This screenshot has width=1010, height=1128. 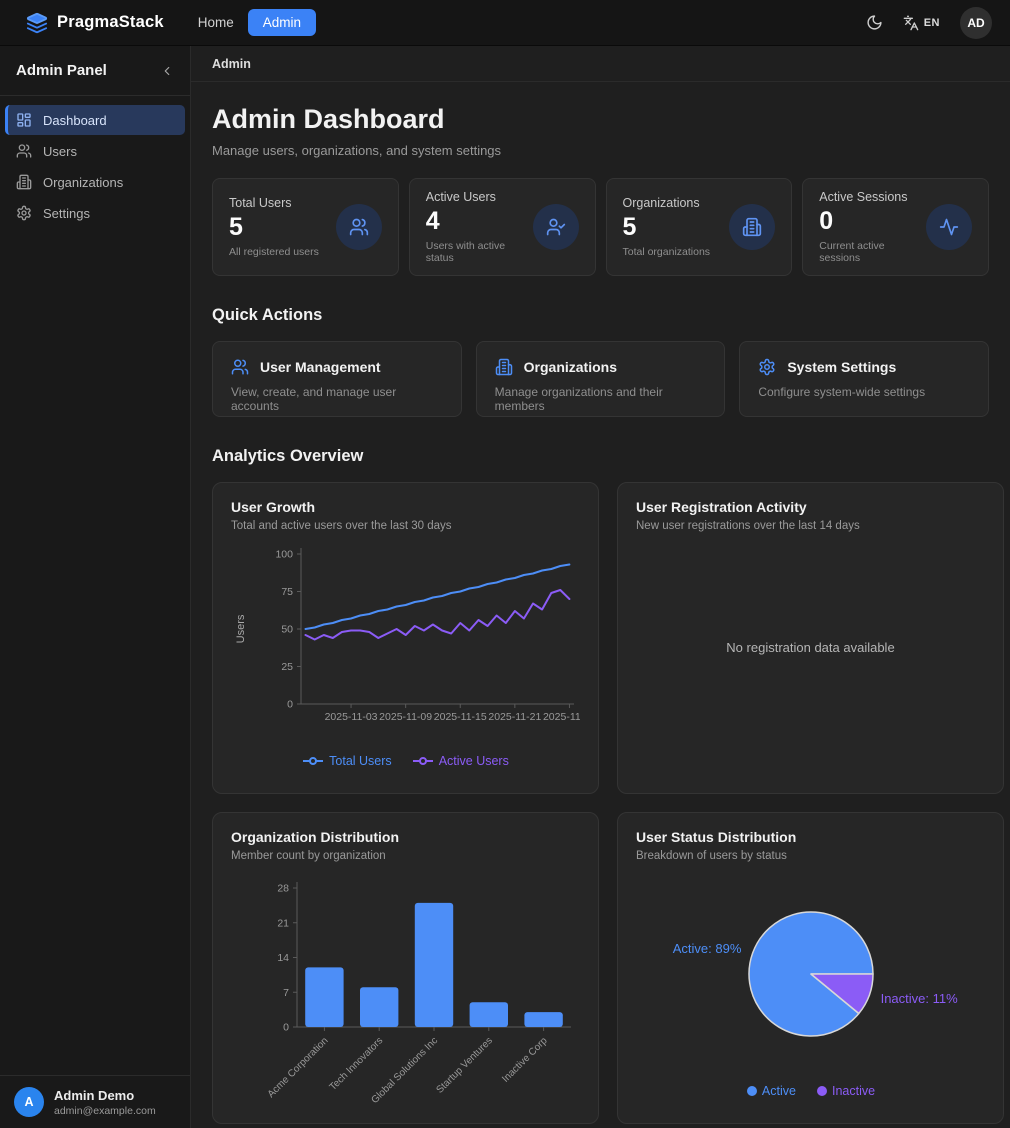 I want to click on dark-mode-toggle, so click(x=874, y=22).